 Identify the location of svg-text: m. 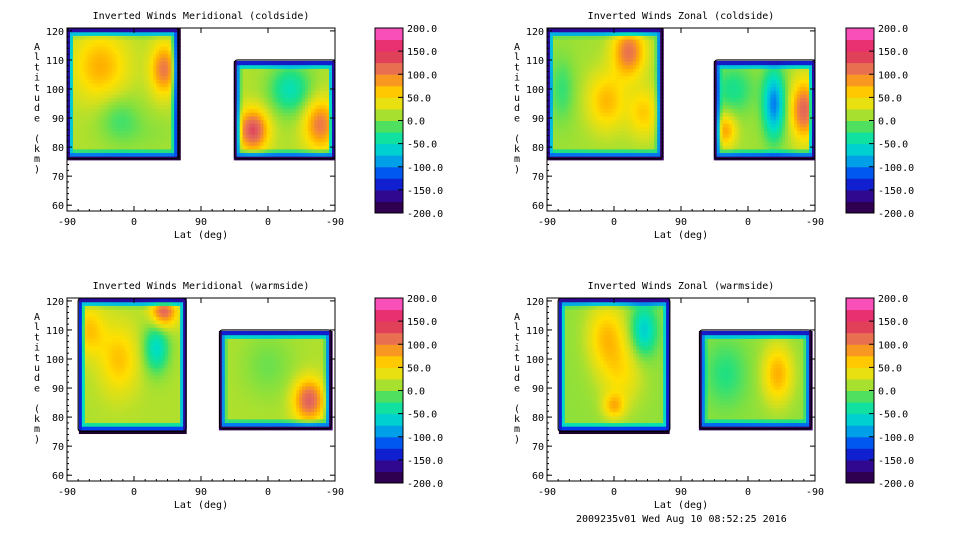
(517, 159).